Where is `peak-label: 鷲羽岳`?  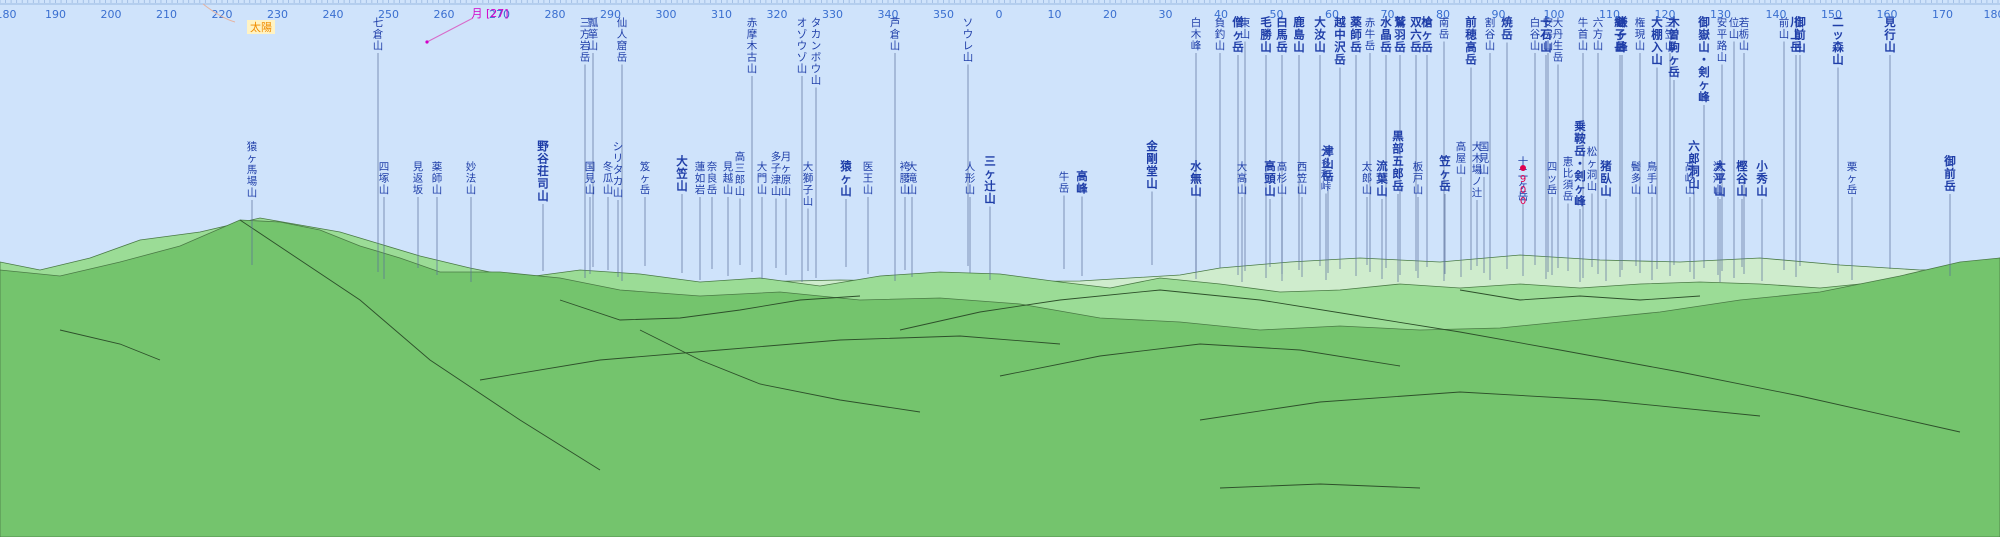
peak-label: 鷲羽岳 is located at coordinates (1400, 34).